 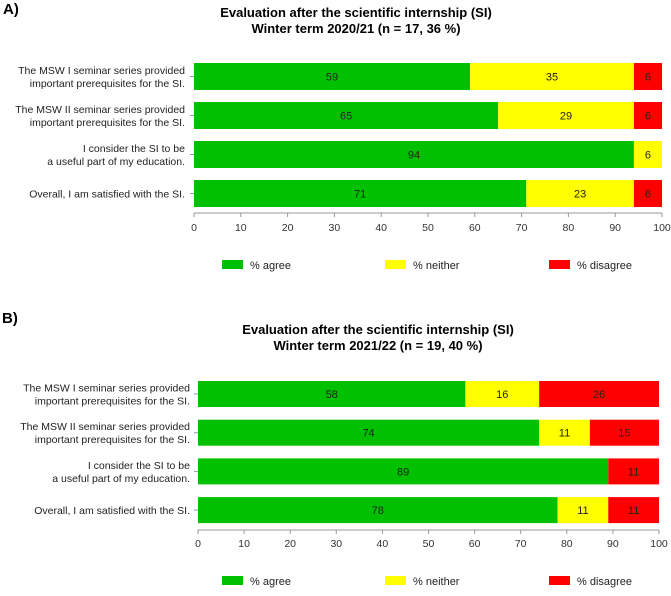 I want to click on chart1-x-tick-label: 20, so click(x=288, y=228).